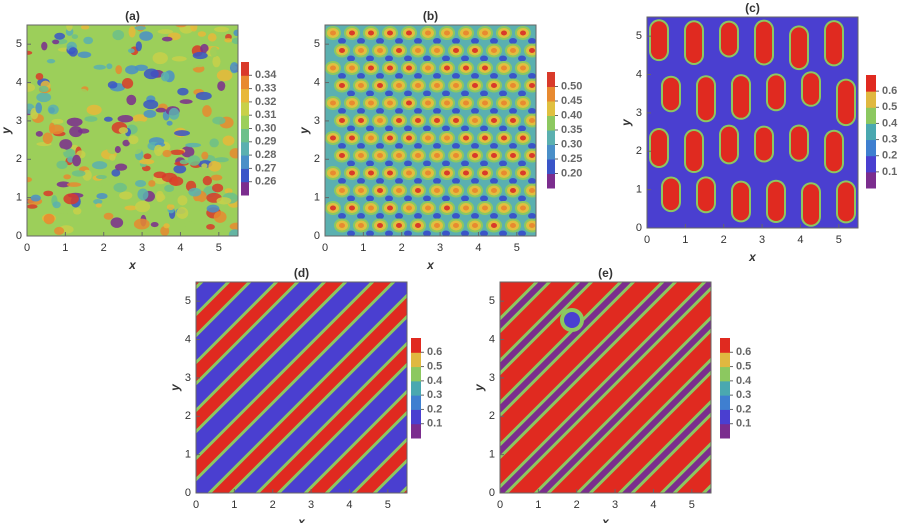 Image resolution: width=900 pixels, height=523 pixels. I want to click on colorbar-tick-label: 0.35, so click(571, 130).